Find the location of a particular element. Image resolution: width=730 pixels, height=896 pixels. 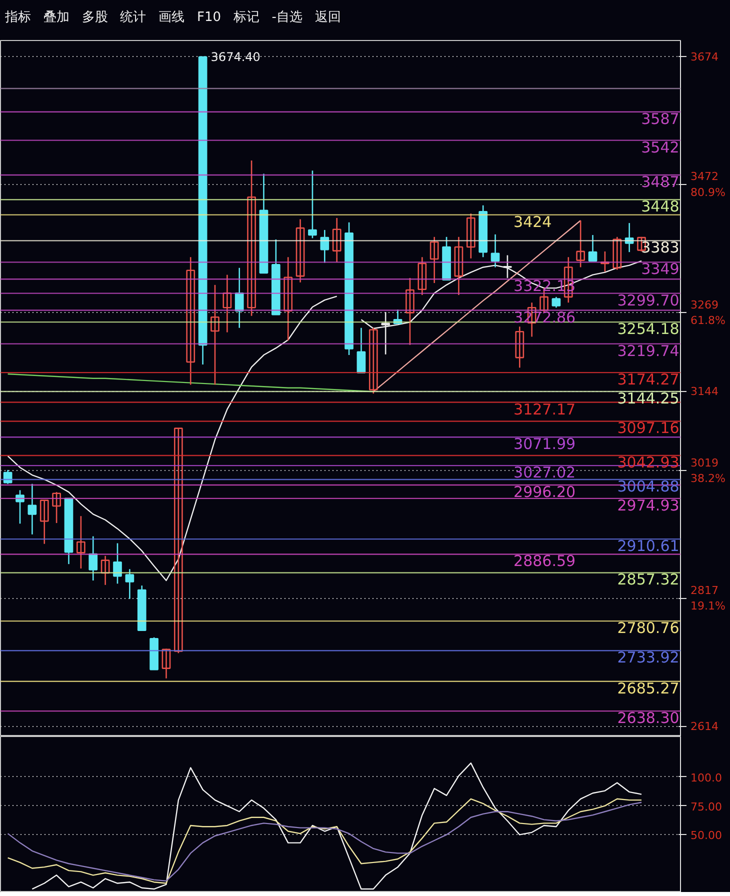

ref-line-label: 3097.16 is located at coordinates (648, 428).